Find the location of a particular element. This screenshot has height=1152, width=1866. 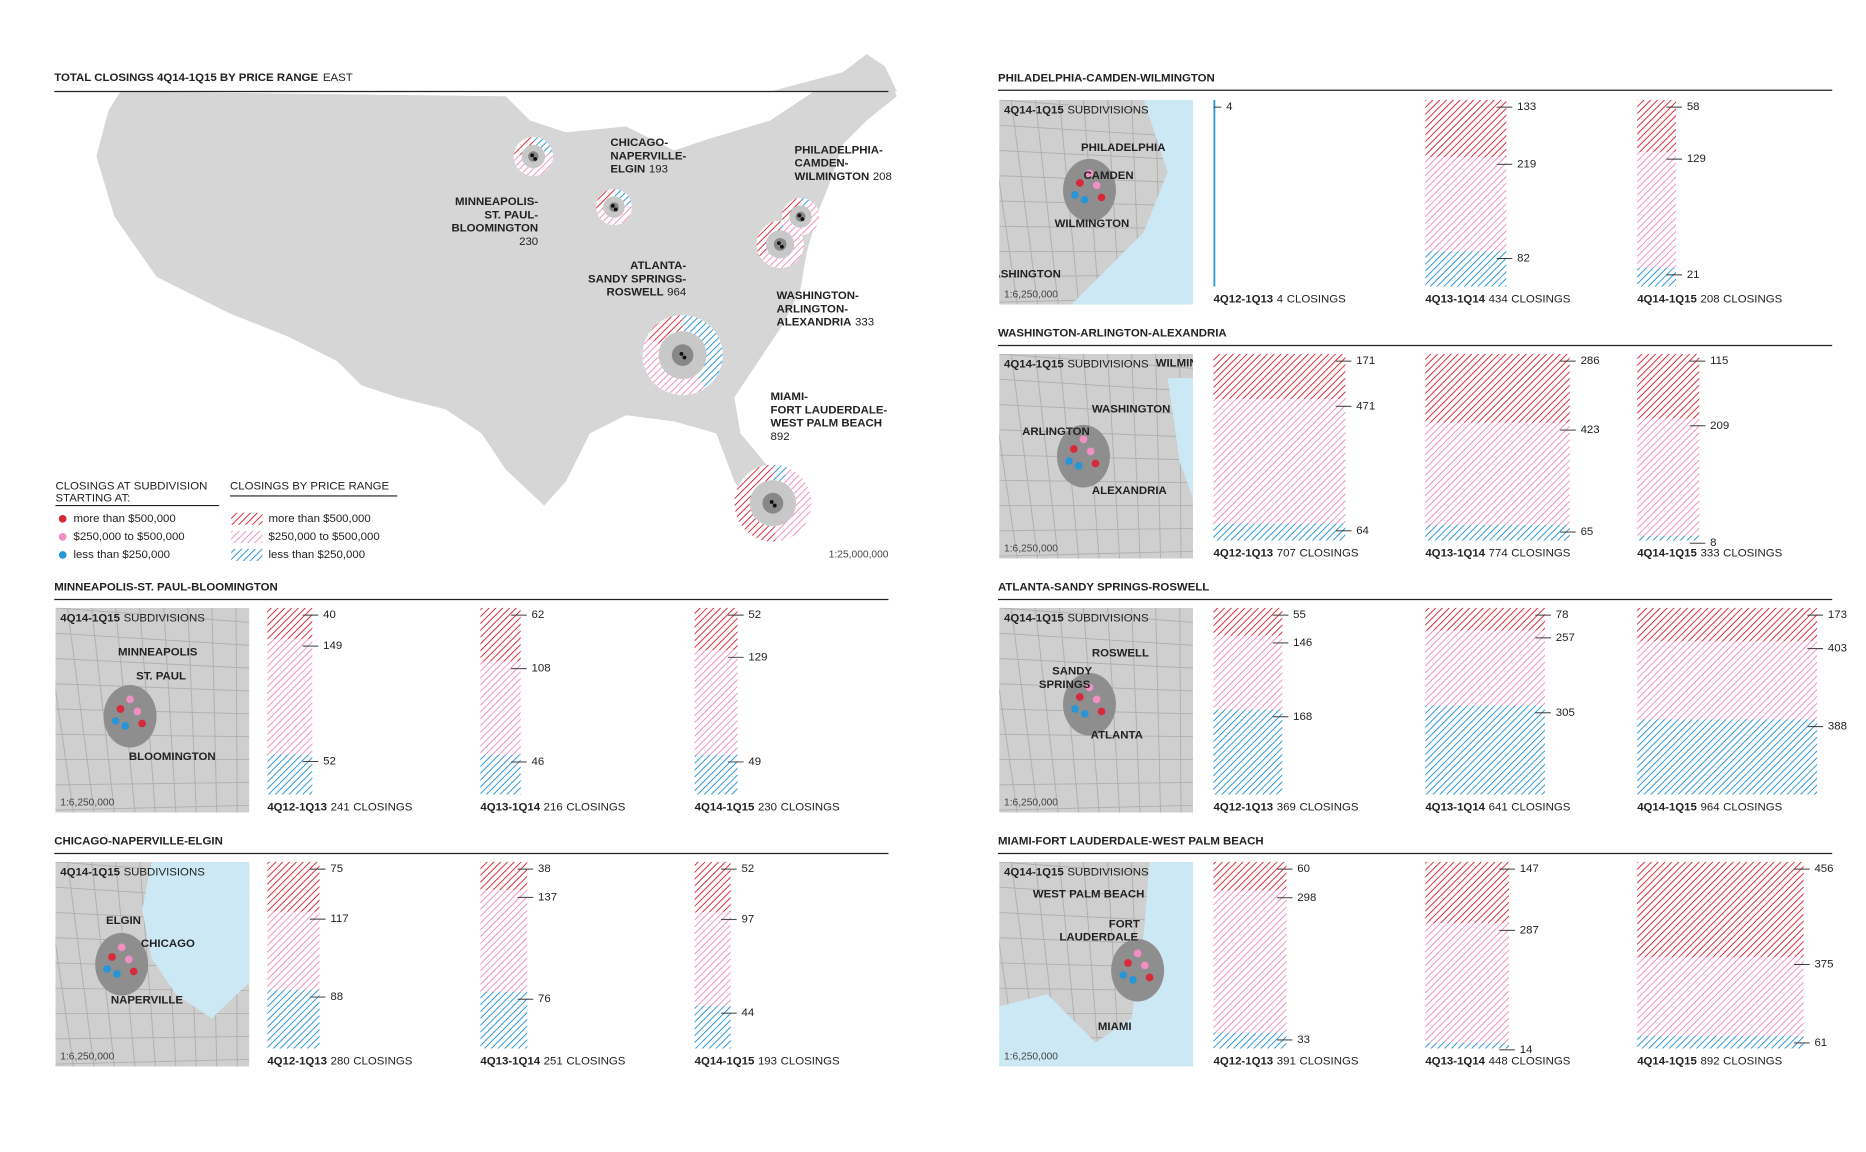

value-label: 219 is located at coordinates (1526, 164).